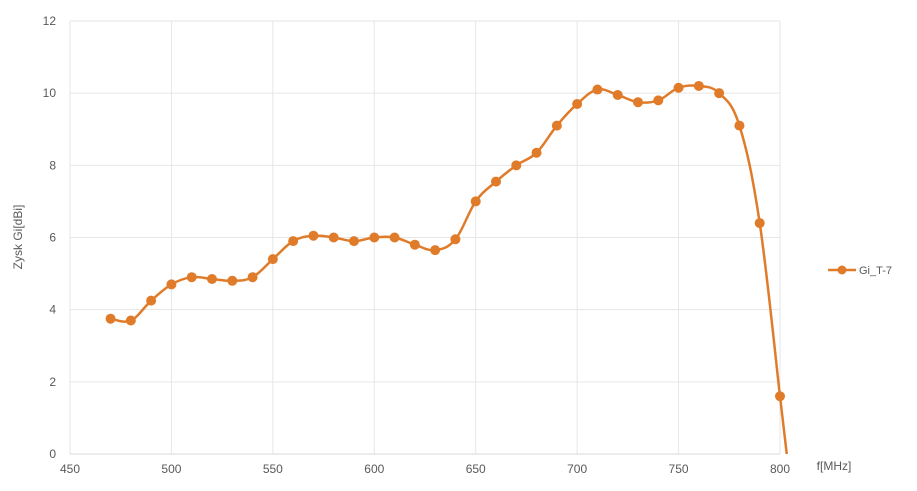 The height and width of the screenshot is (491, 917). What do you see at coordinates (875, 271) in the screenshot?
I see `legend-label: Gi_T-7` at bounding box center [875, 271].